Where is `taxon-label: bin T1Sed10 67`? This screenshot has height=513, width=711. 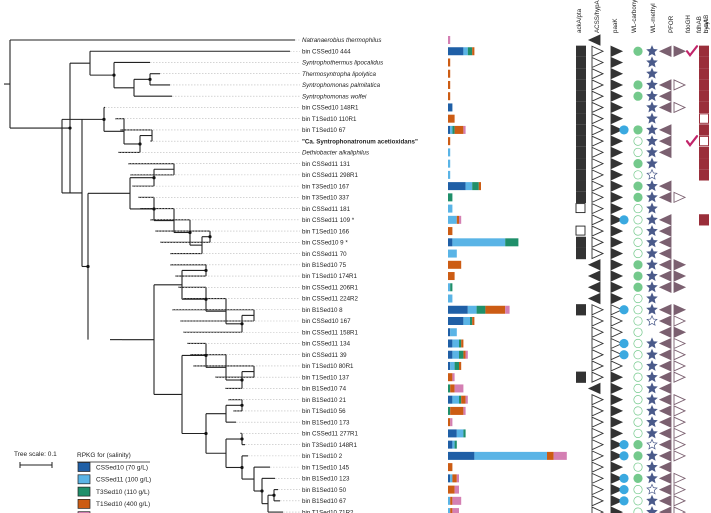 taxon-label: bin T1Sed10 67 is located at coordinates (324, 130).